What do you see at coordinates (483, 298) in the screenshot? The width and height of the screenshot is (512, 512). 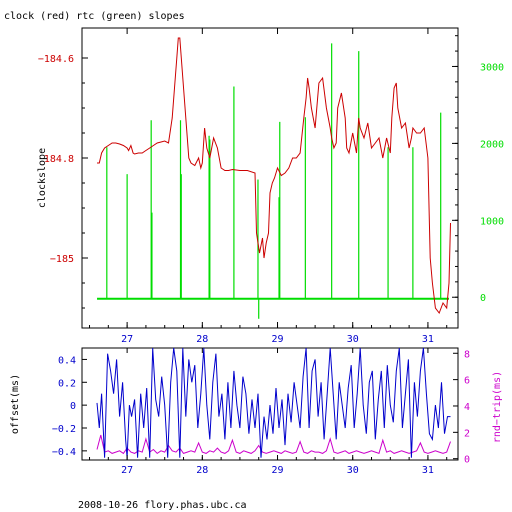 I see `rtc-tick-label: 0` at bounding box center [483, 298].